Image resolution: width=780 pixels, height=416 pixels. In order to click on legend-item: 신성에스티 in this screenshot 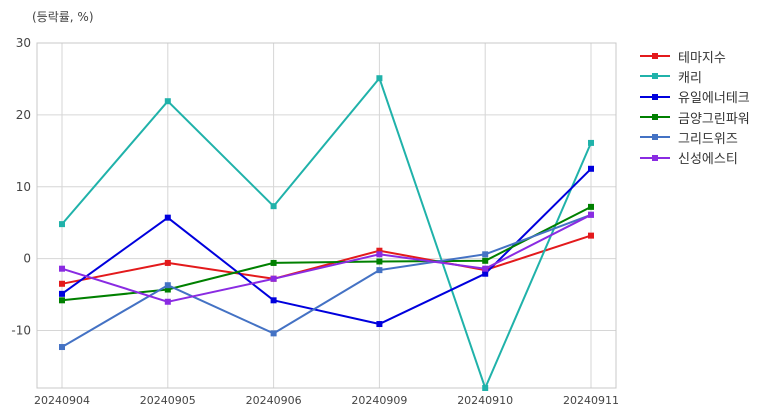, I will do `click(695, 157)`.